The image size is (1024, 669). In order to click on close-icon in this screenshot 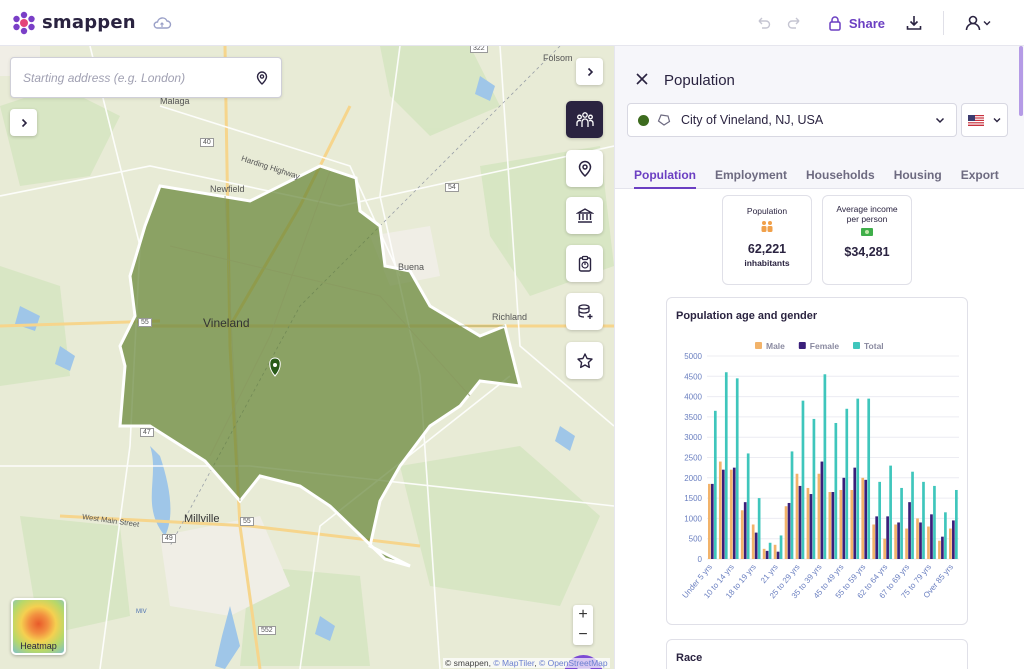, I will do `click(642, 79)`.